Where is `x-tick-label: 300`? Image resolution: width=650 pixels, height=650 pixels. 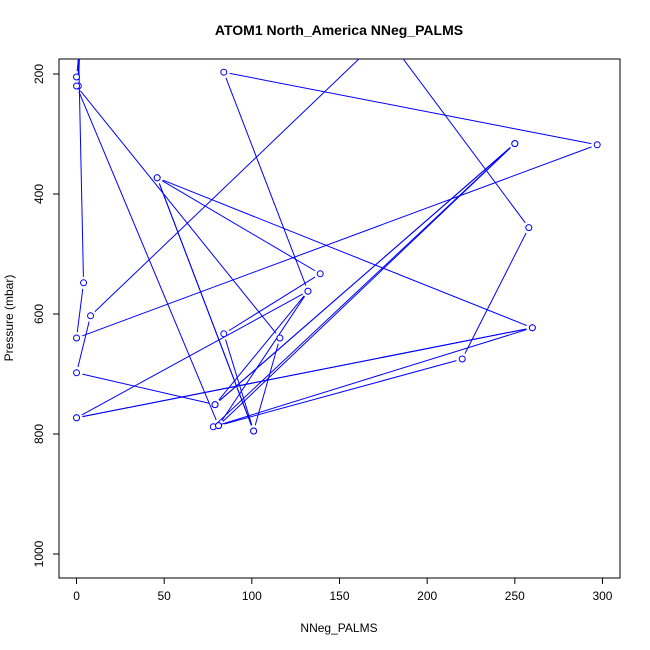
x-tick-label: 300 is located at coordinates (602, 596).